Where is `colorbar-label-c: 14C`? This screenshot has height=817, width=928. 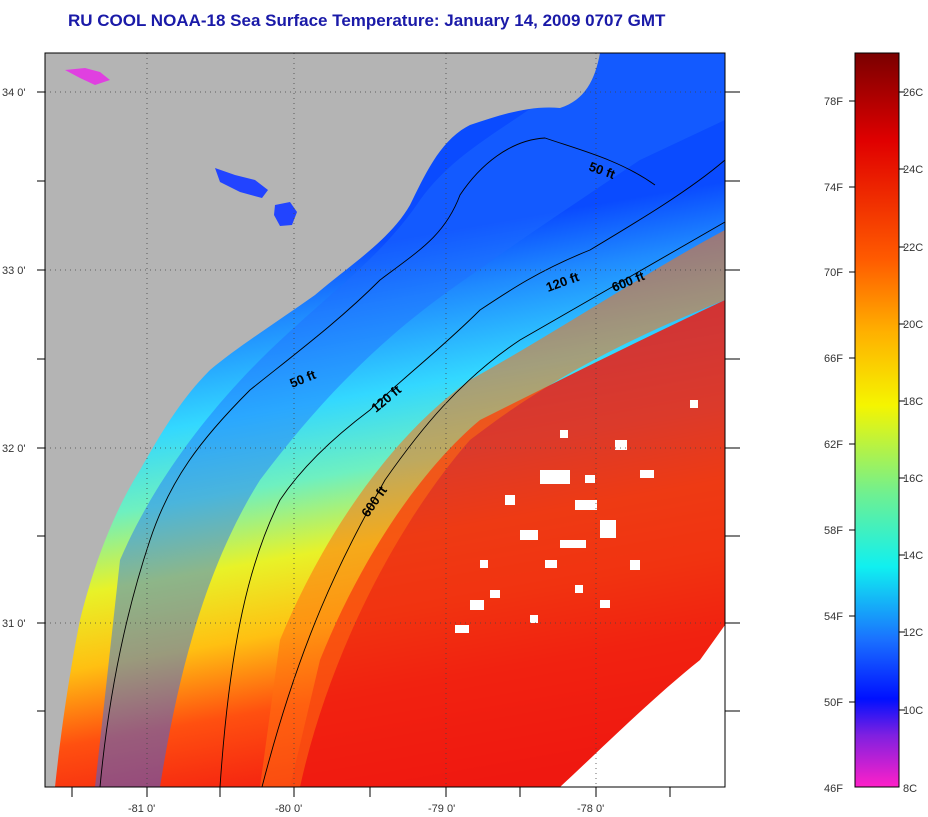 colorbar-label-c: 14C is located at coordinates (913, 556).